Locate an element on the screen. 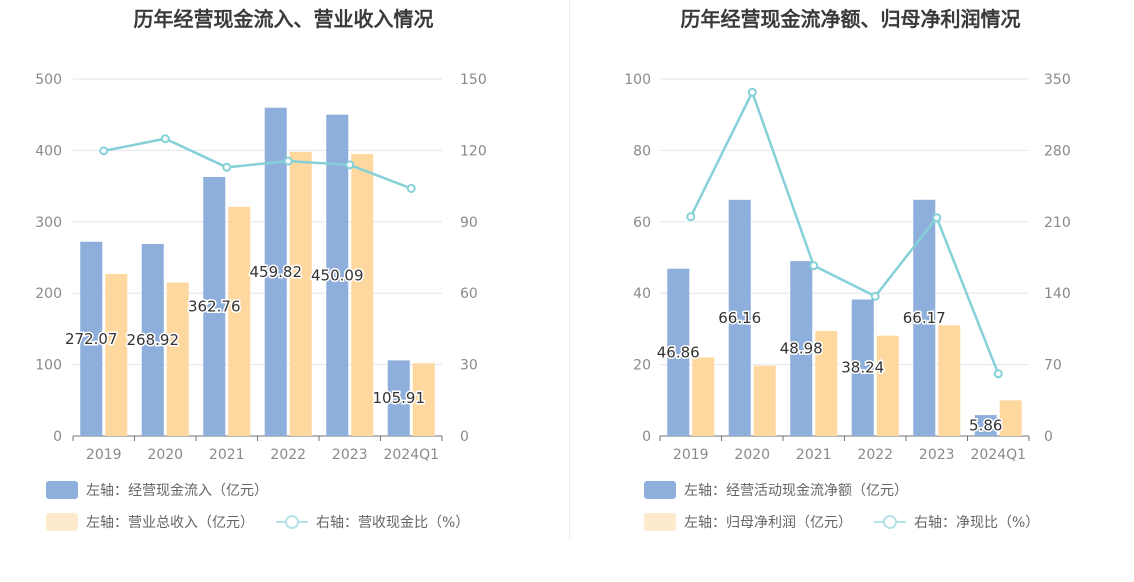  ratio-line is located at coordinates (257, 163).